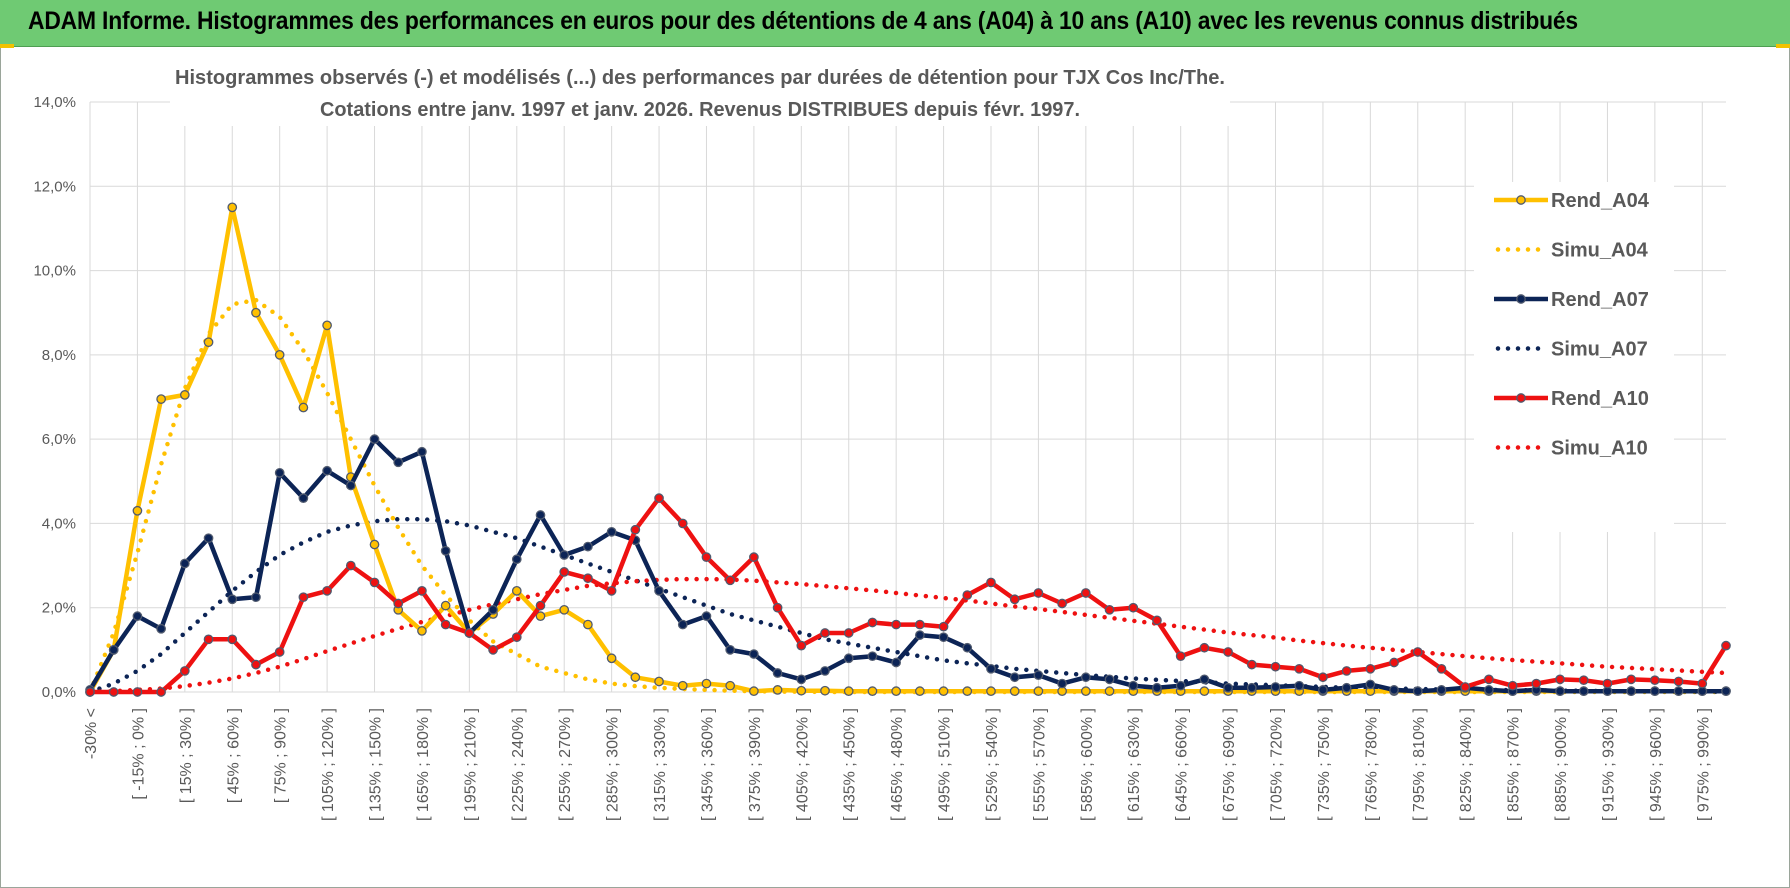  I want to click on legend-label: Rend_A04, so click(1600, 201).